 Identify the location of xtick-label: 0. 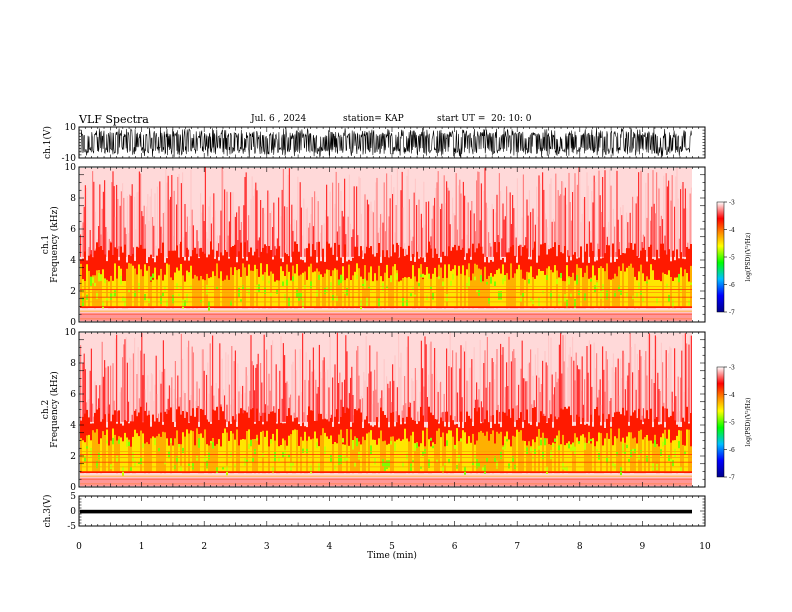
(79, 547).